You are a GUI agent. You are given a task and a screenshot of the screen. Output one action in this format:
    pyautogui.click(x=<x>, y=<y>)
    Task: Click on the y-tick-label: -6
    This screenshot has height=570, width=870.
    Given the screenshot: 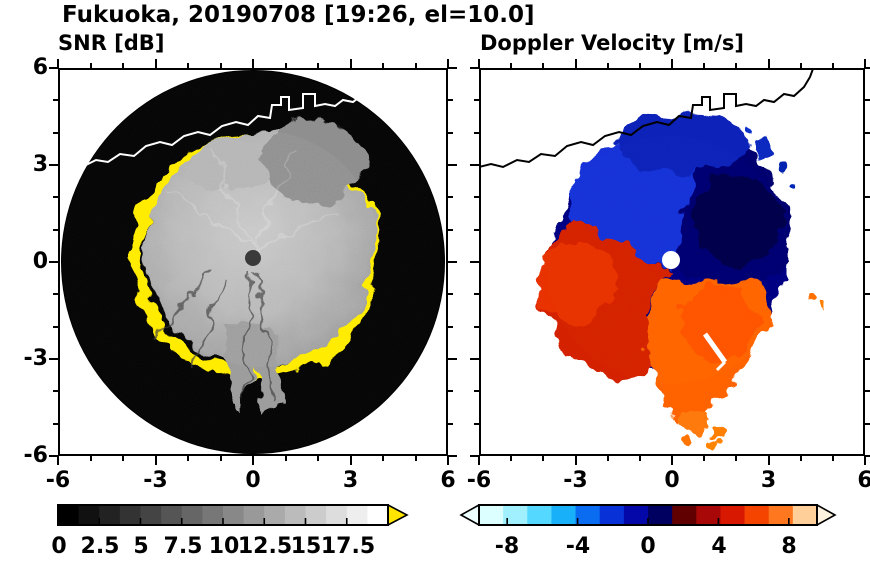 What is the action you would take?
    pyautogui.click(x=35, y=455)
    